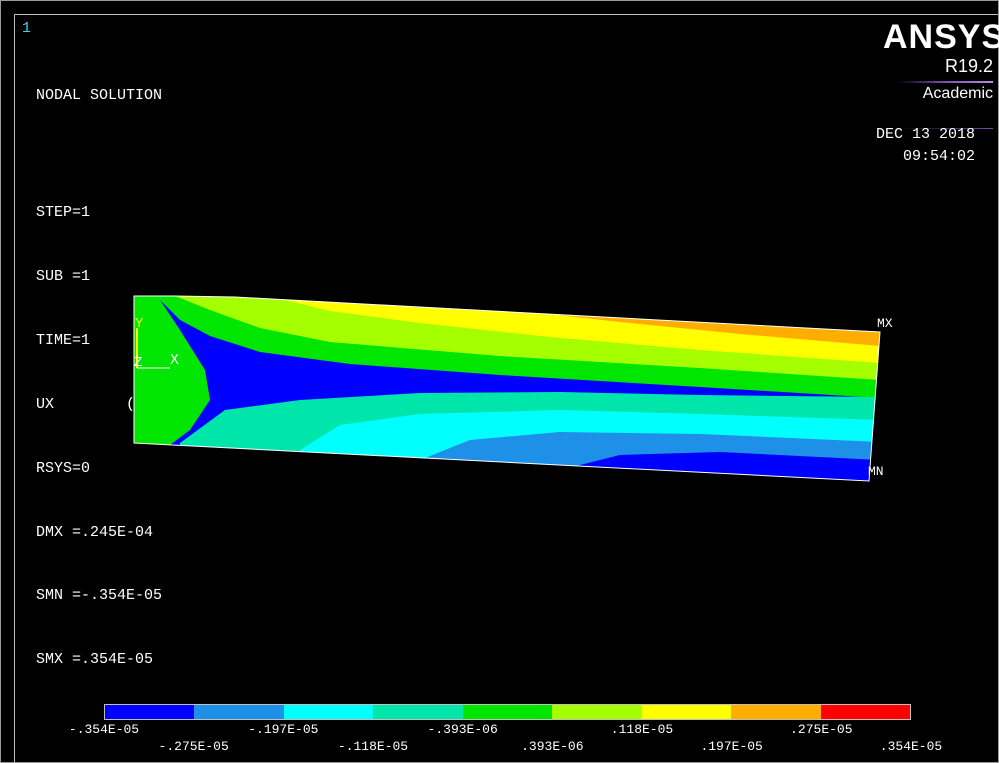  I want to click on brand-divider, so click(945, 82).